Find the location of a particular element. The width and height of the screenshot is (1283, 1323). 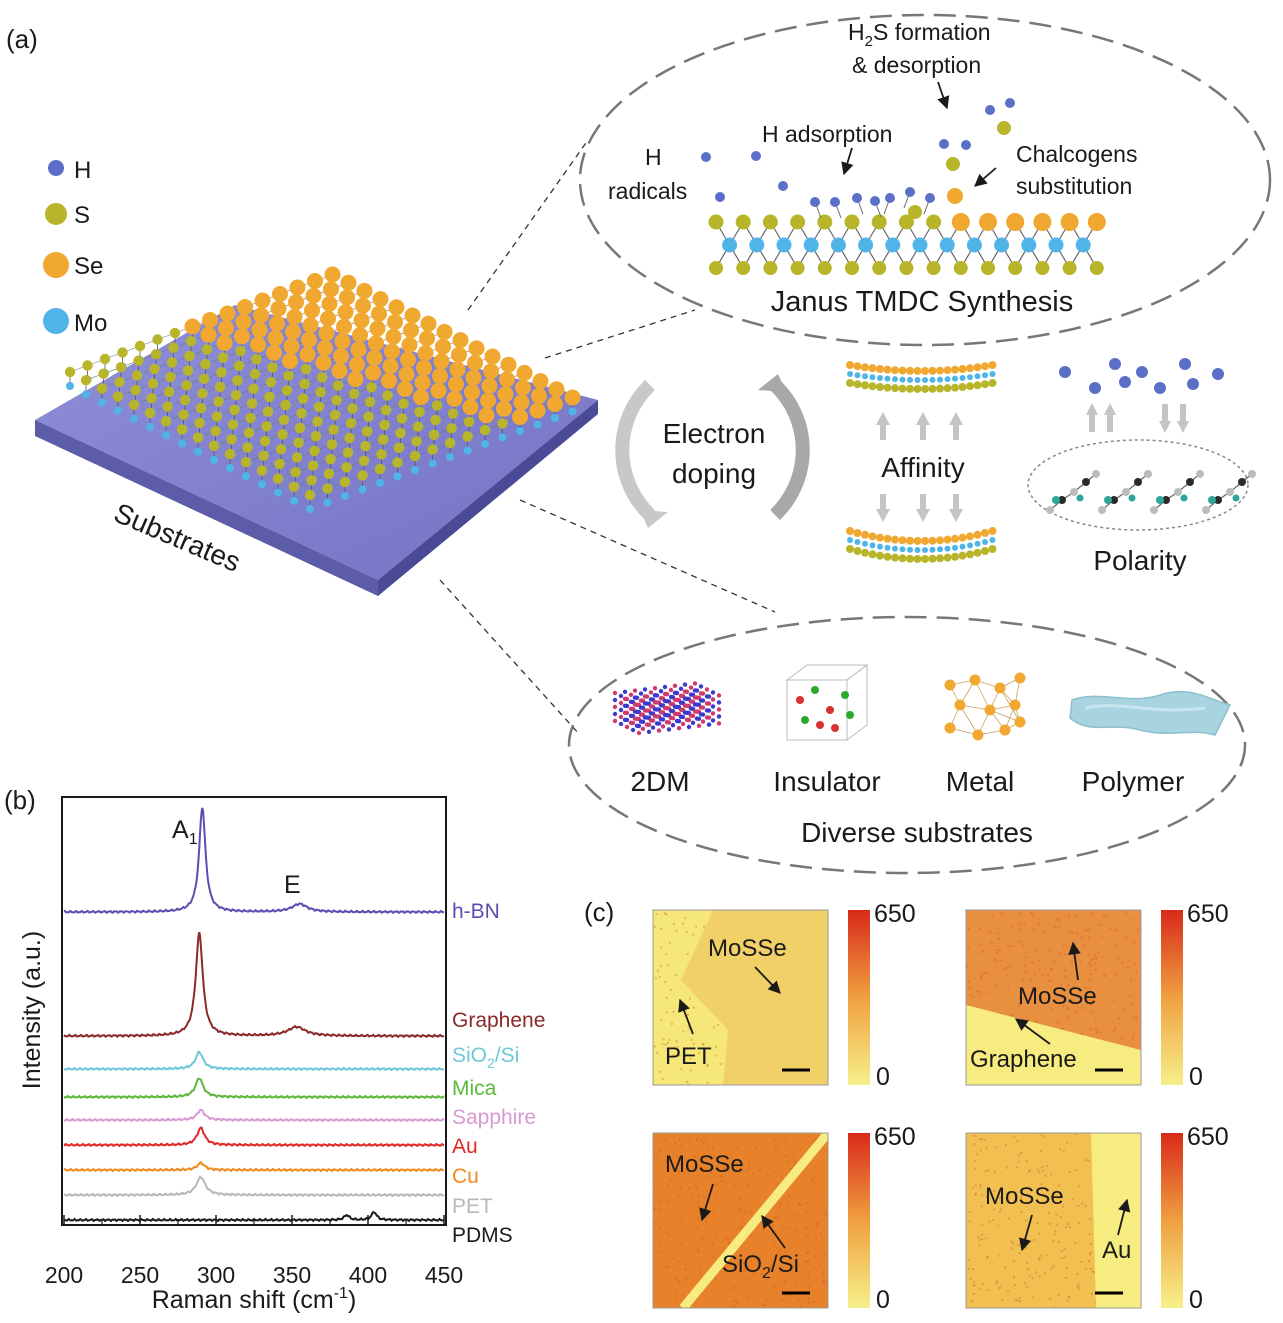

map-arrow is located at coordinates (686, 1016).